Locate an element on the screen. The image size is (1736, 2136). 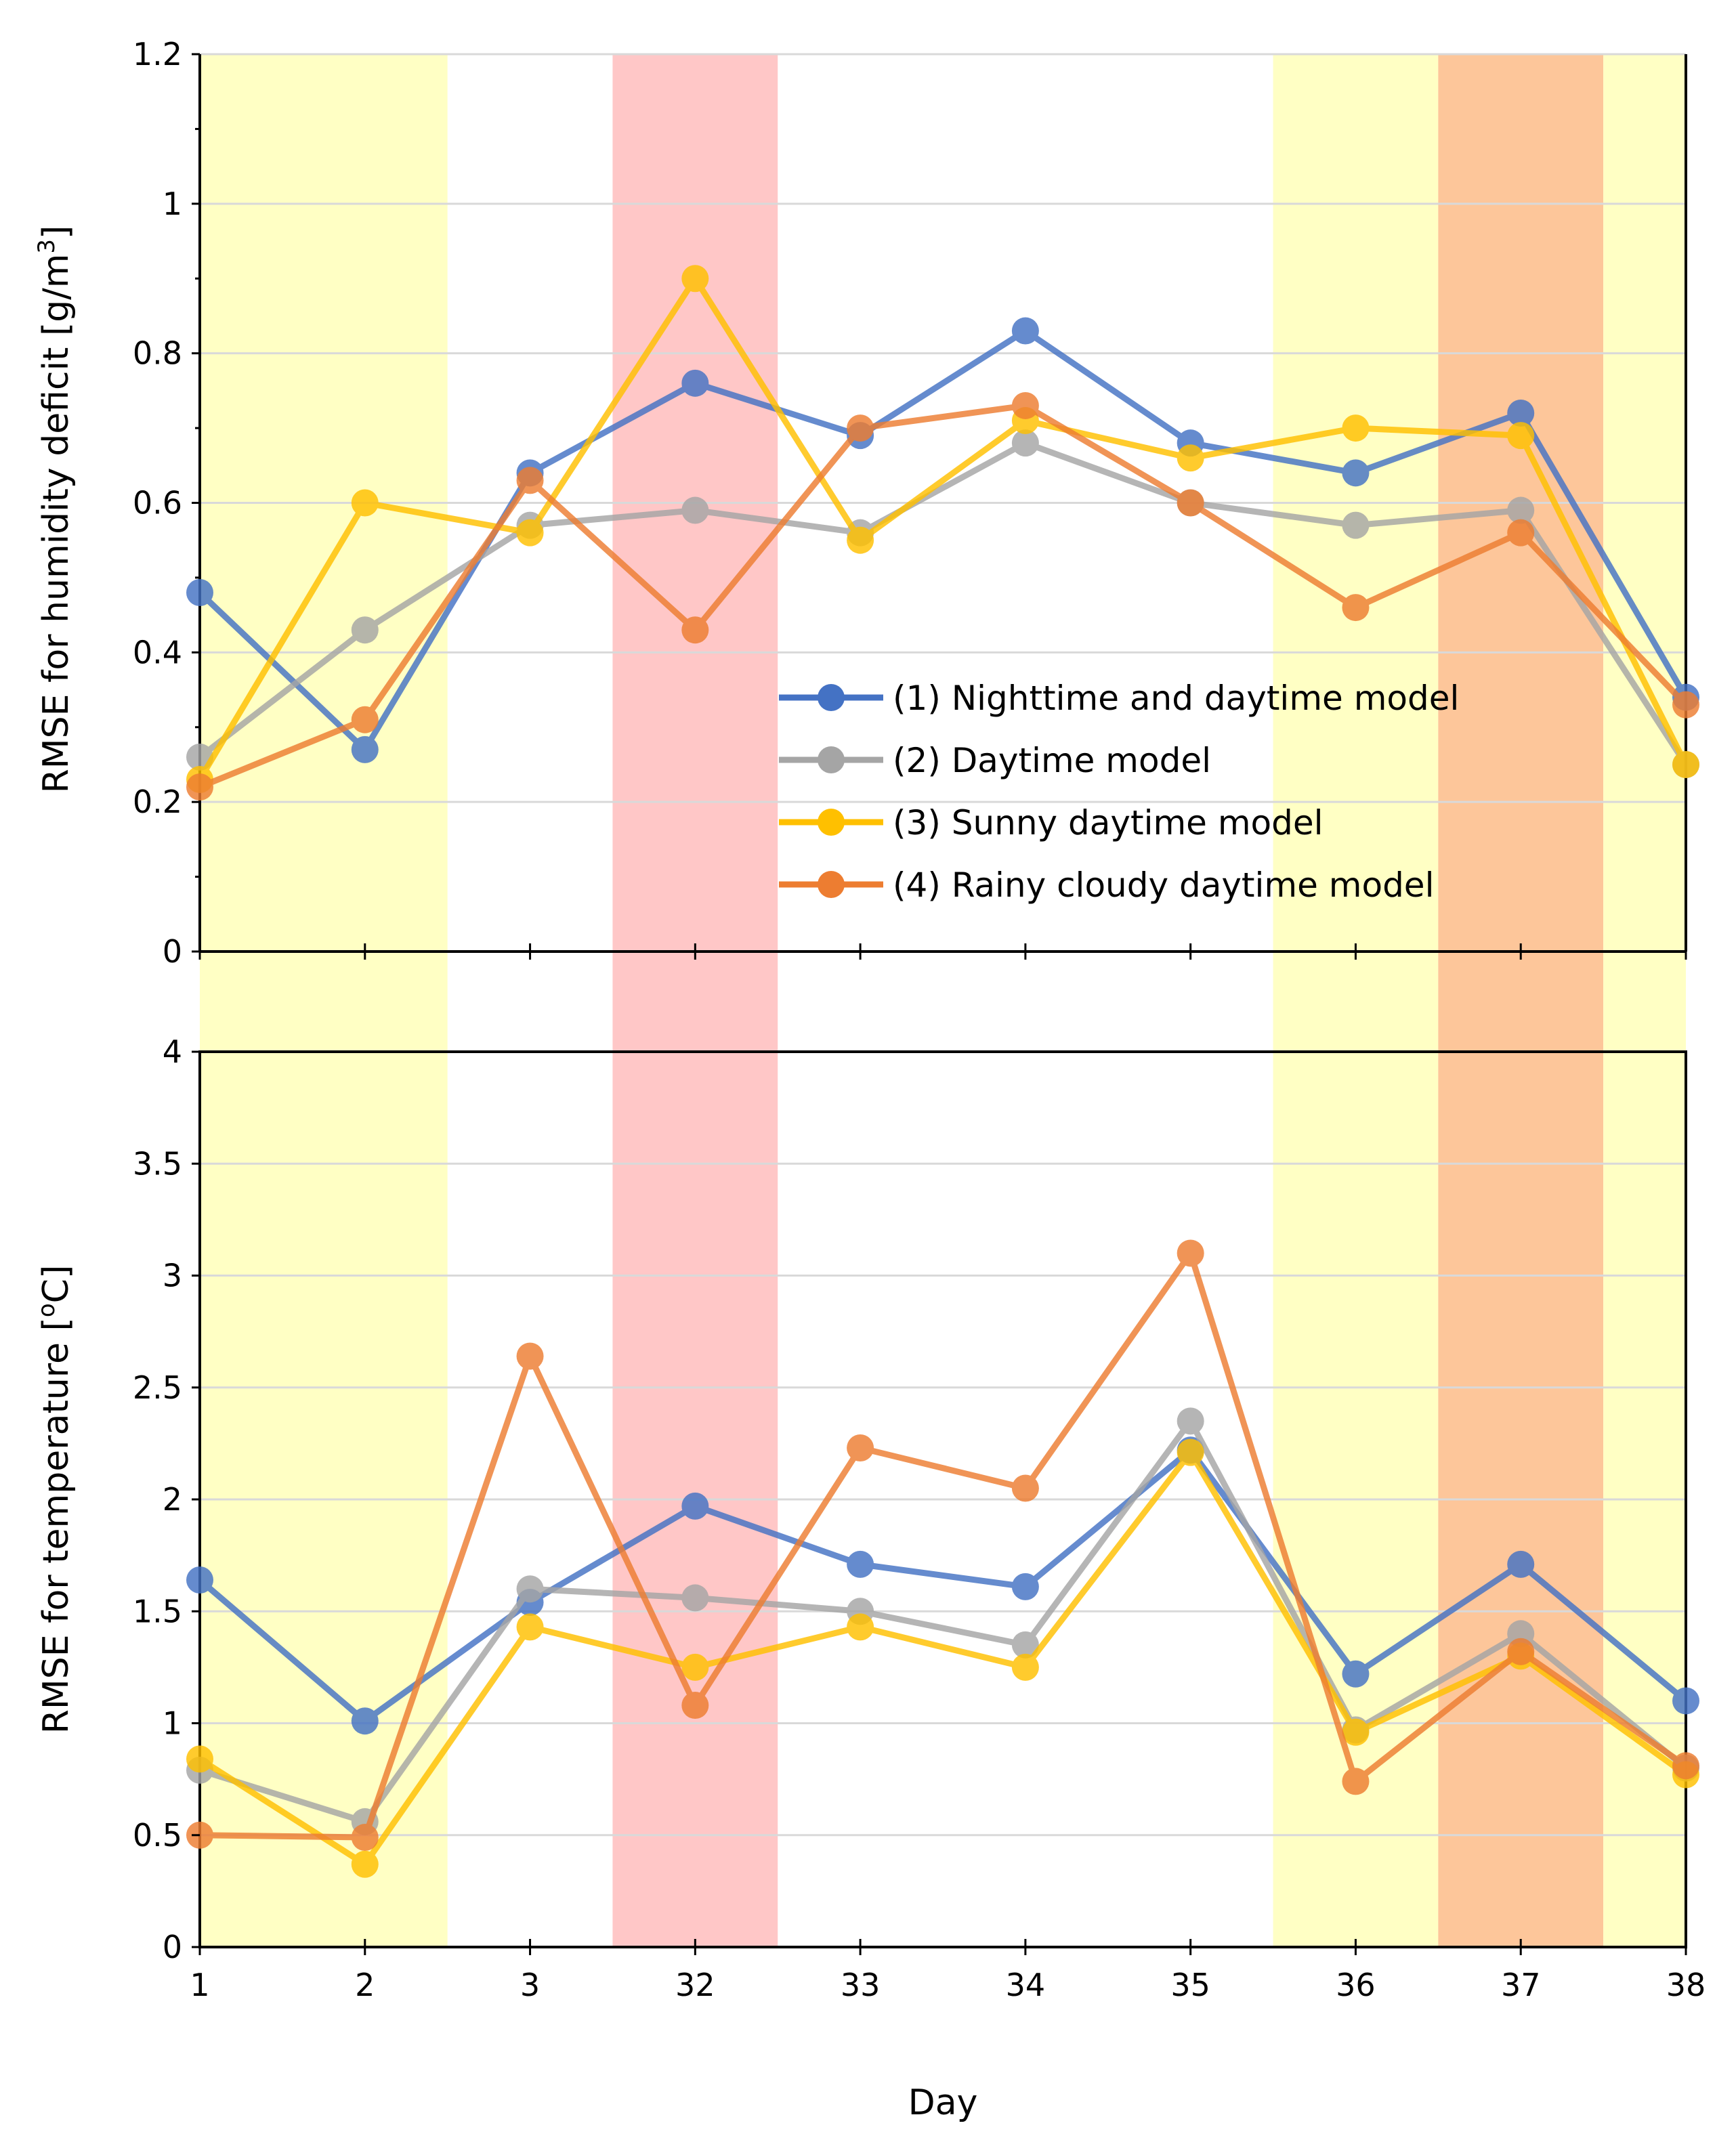
xtick-label-8: 36 is located at coordinates (1356, 1985).